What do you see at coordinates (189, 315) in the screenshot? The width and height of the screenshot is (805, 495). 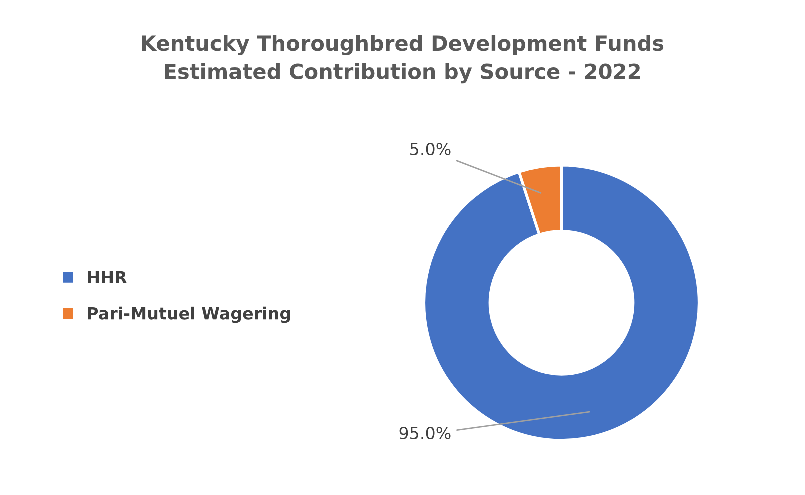 I see `legend-label: Pari-Mutuel Wagering` at bounding box center [189, 315].